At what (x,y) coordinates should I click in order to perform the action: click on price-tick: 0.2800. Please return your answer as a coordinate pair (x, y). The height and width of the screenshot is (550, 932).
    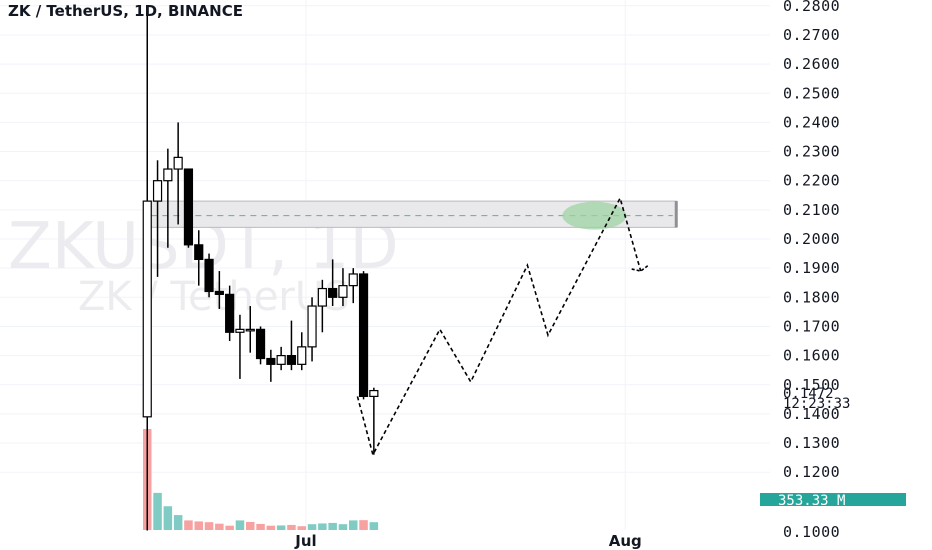
    Looking at the image, I should click on (811, 7).